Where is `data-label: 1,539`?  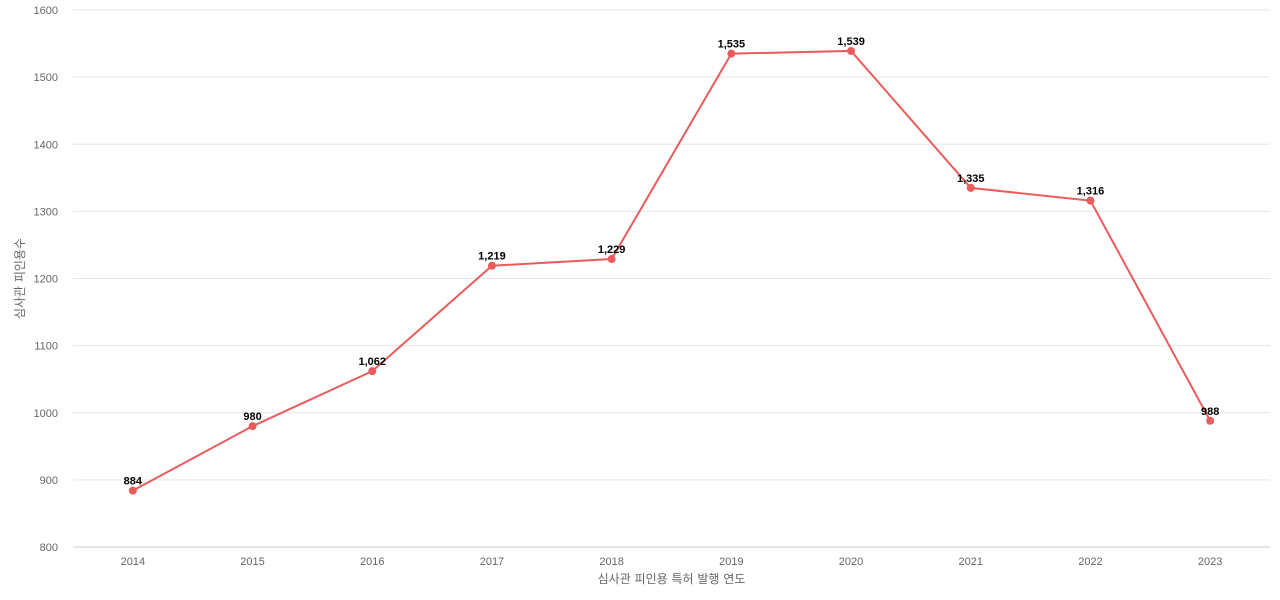 data-label: 1,539 is located at coordinates (851, 42).